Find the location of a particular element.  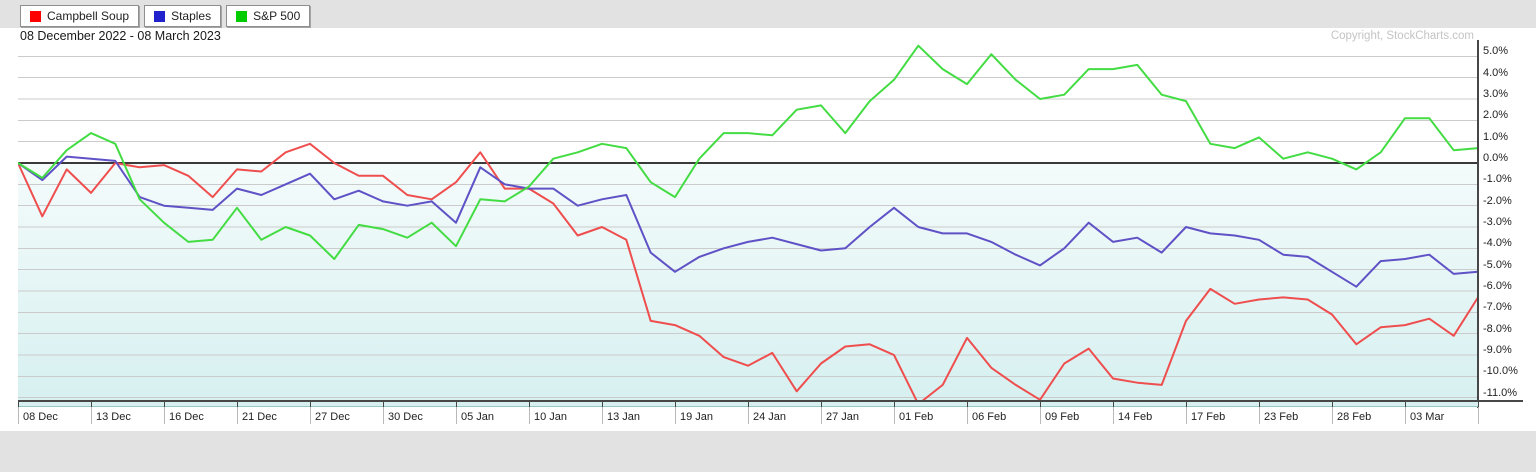

y-axis-label: 5.0% is located at coordinates (1496, 51).